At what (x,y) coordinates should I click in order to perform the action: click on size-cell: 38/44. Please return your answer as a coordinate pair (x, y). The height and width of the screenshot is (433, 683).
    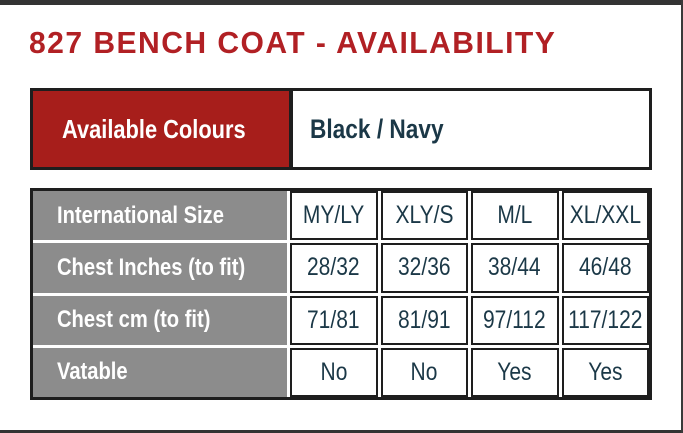
    Looking at the image, I should click on (515, 268).